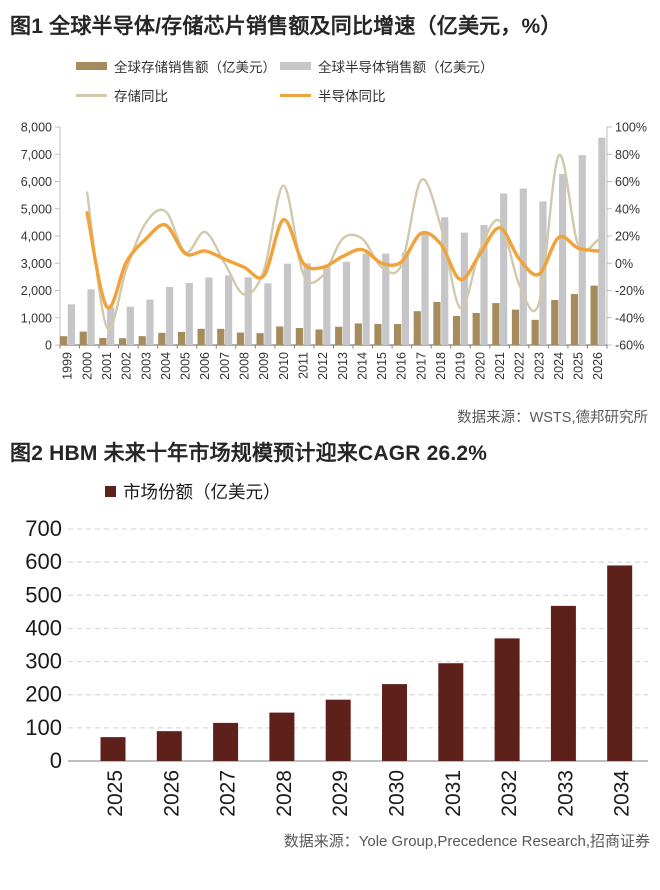  I want to click on svg-text: 80%, so click(627, 155).